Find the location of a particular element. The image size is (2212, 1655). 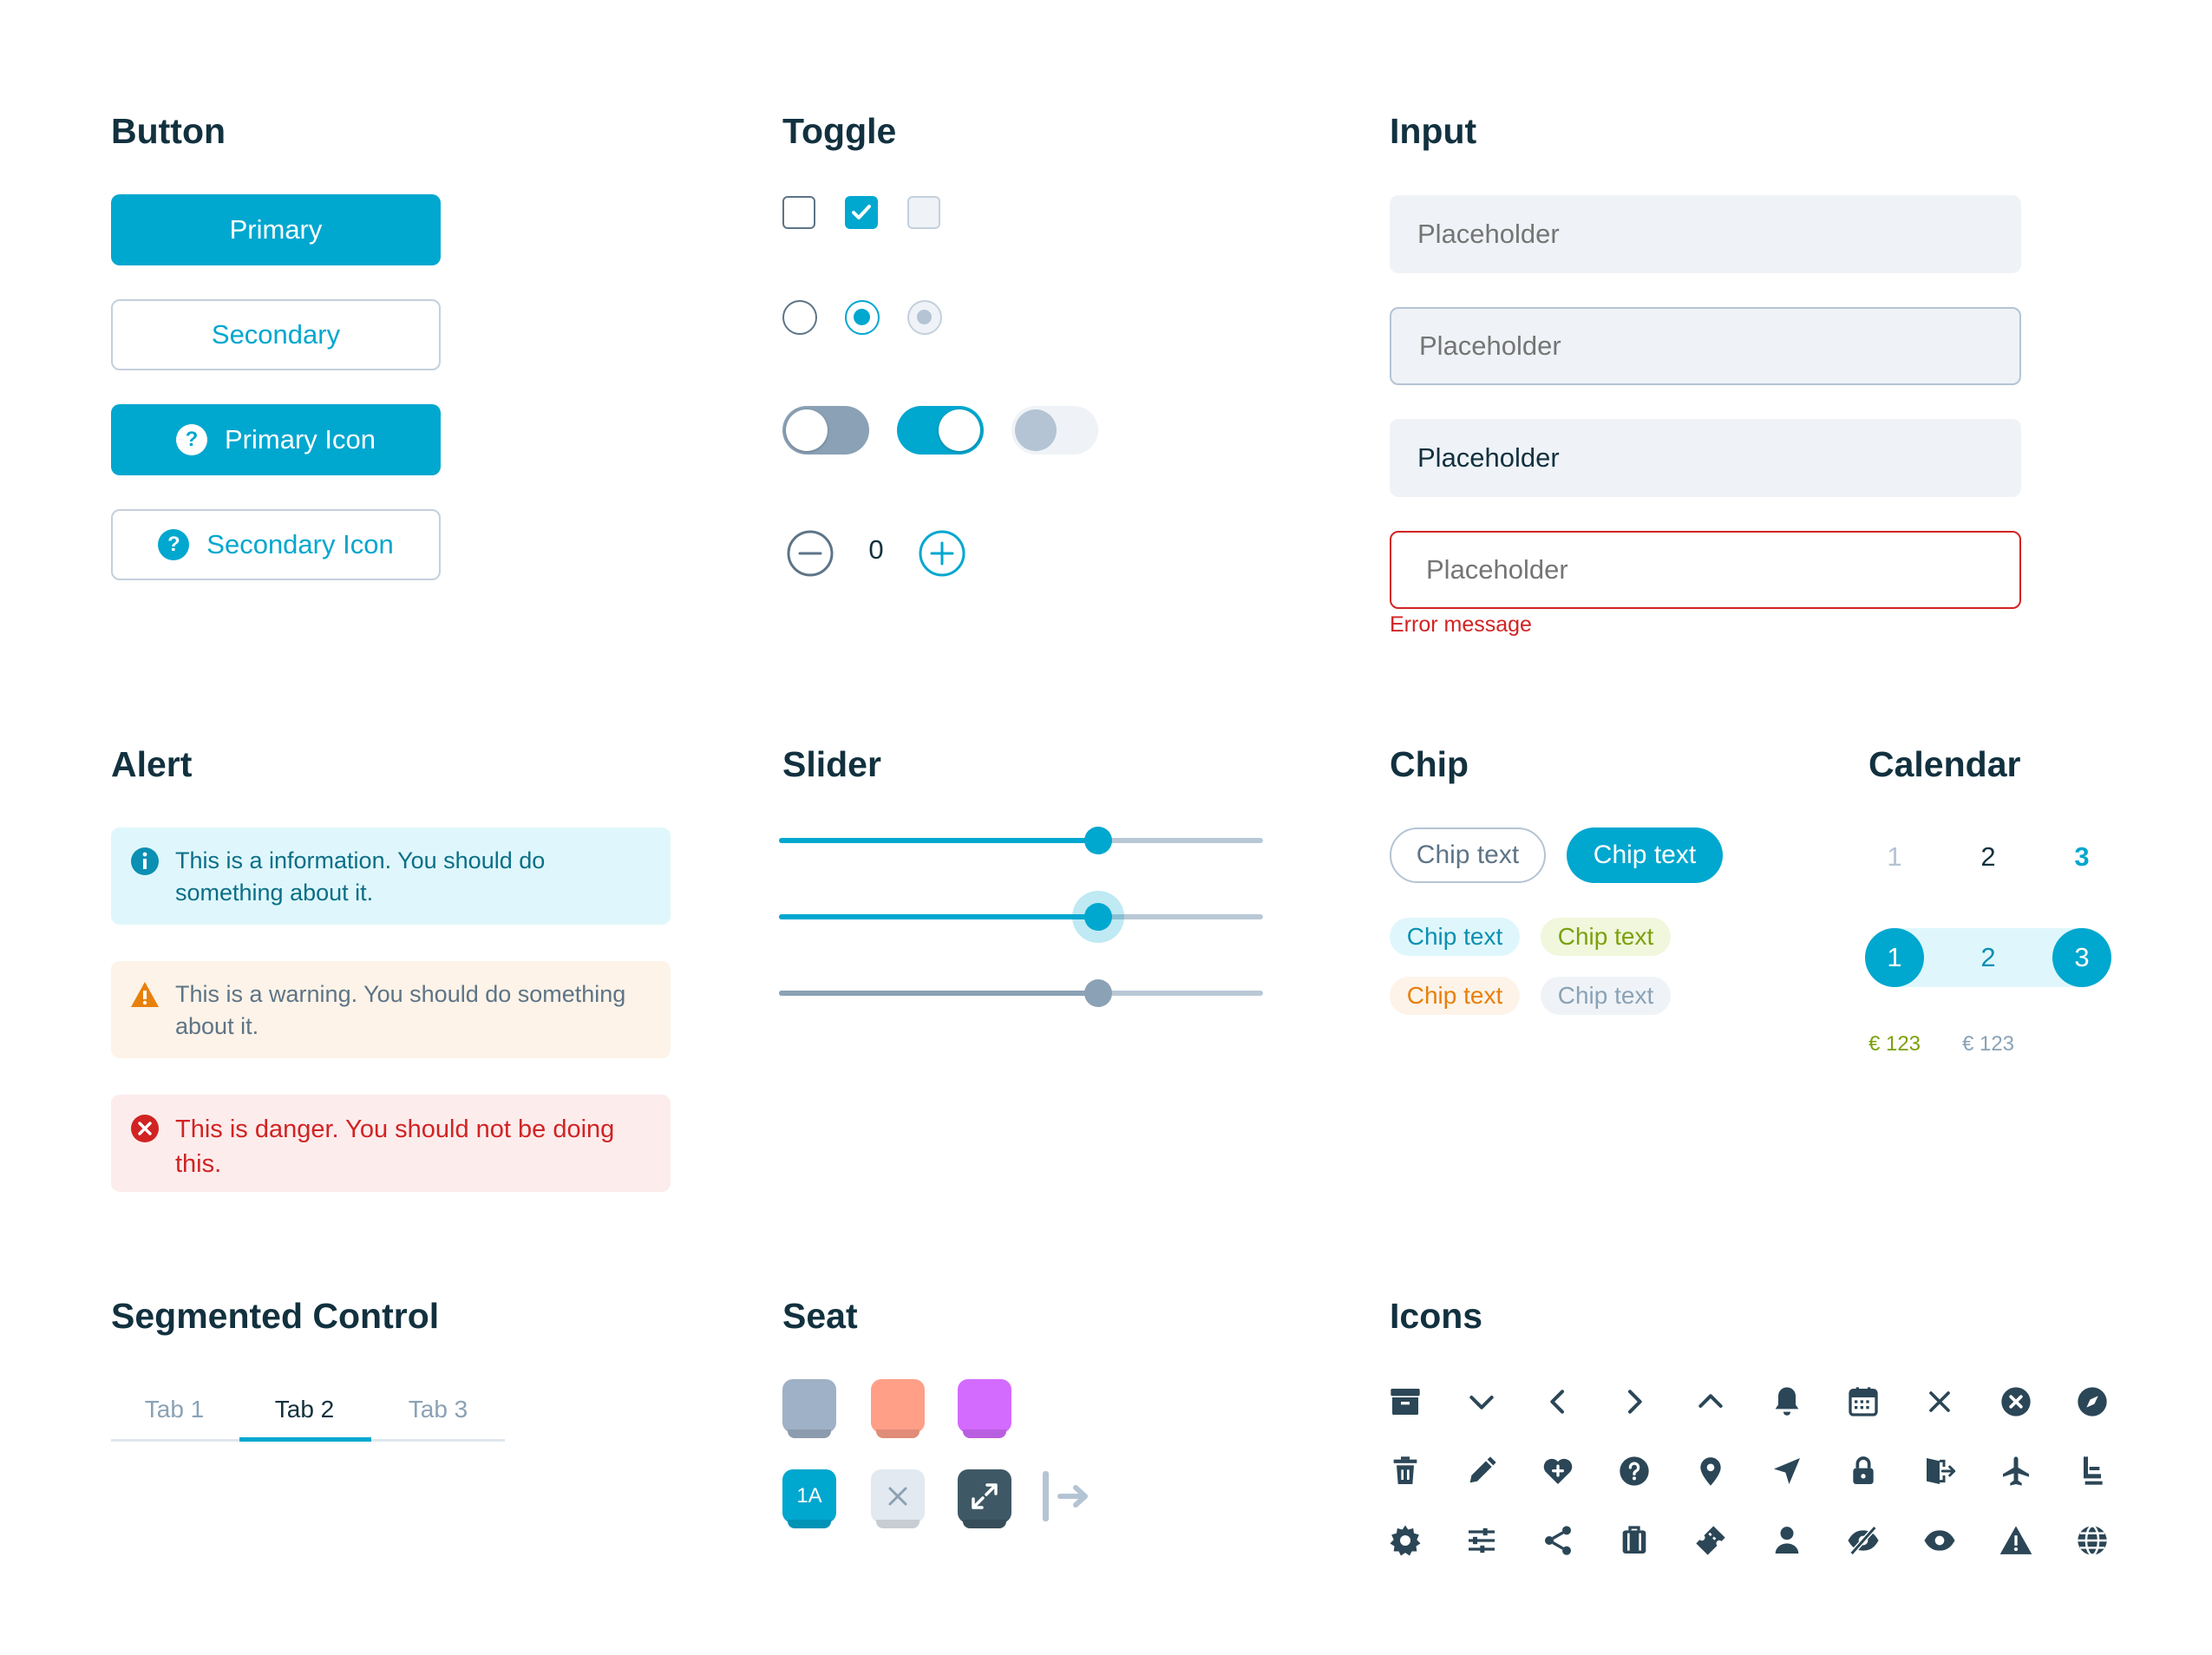

user-icon is located at coordinates (1787, 1541).